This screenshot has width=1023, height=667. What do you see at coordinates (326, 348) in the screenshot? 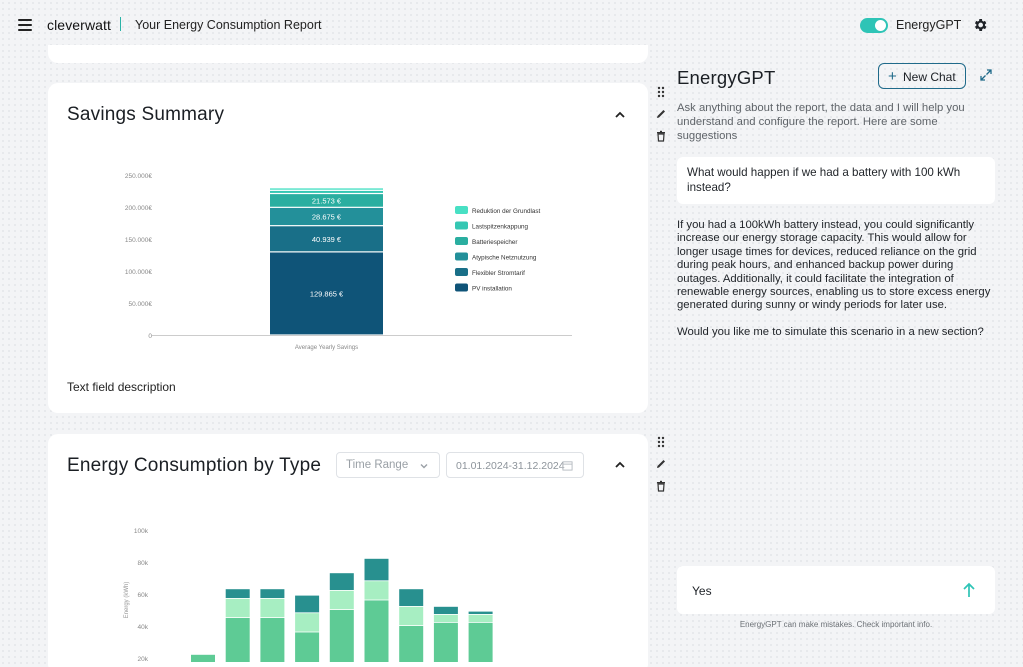
I see `x-tick-label: Average Yearly Savings` at bounding box center [326, 348].